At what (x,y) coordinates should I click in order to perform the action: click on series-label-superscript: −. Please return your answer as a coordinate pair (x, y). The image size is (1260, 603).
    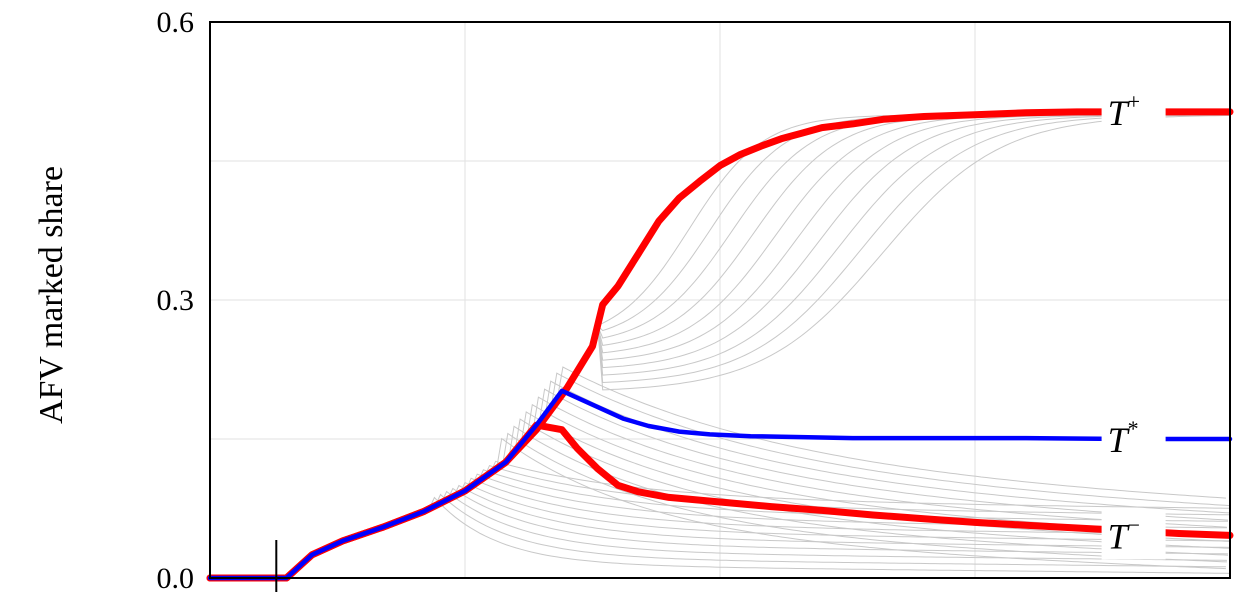
    Looking at the image, I should click on (1134, 524).